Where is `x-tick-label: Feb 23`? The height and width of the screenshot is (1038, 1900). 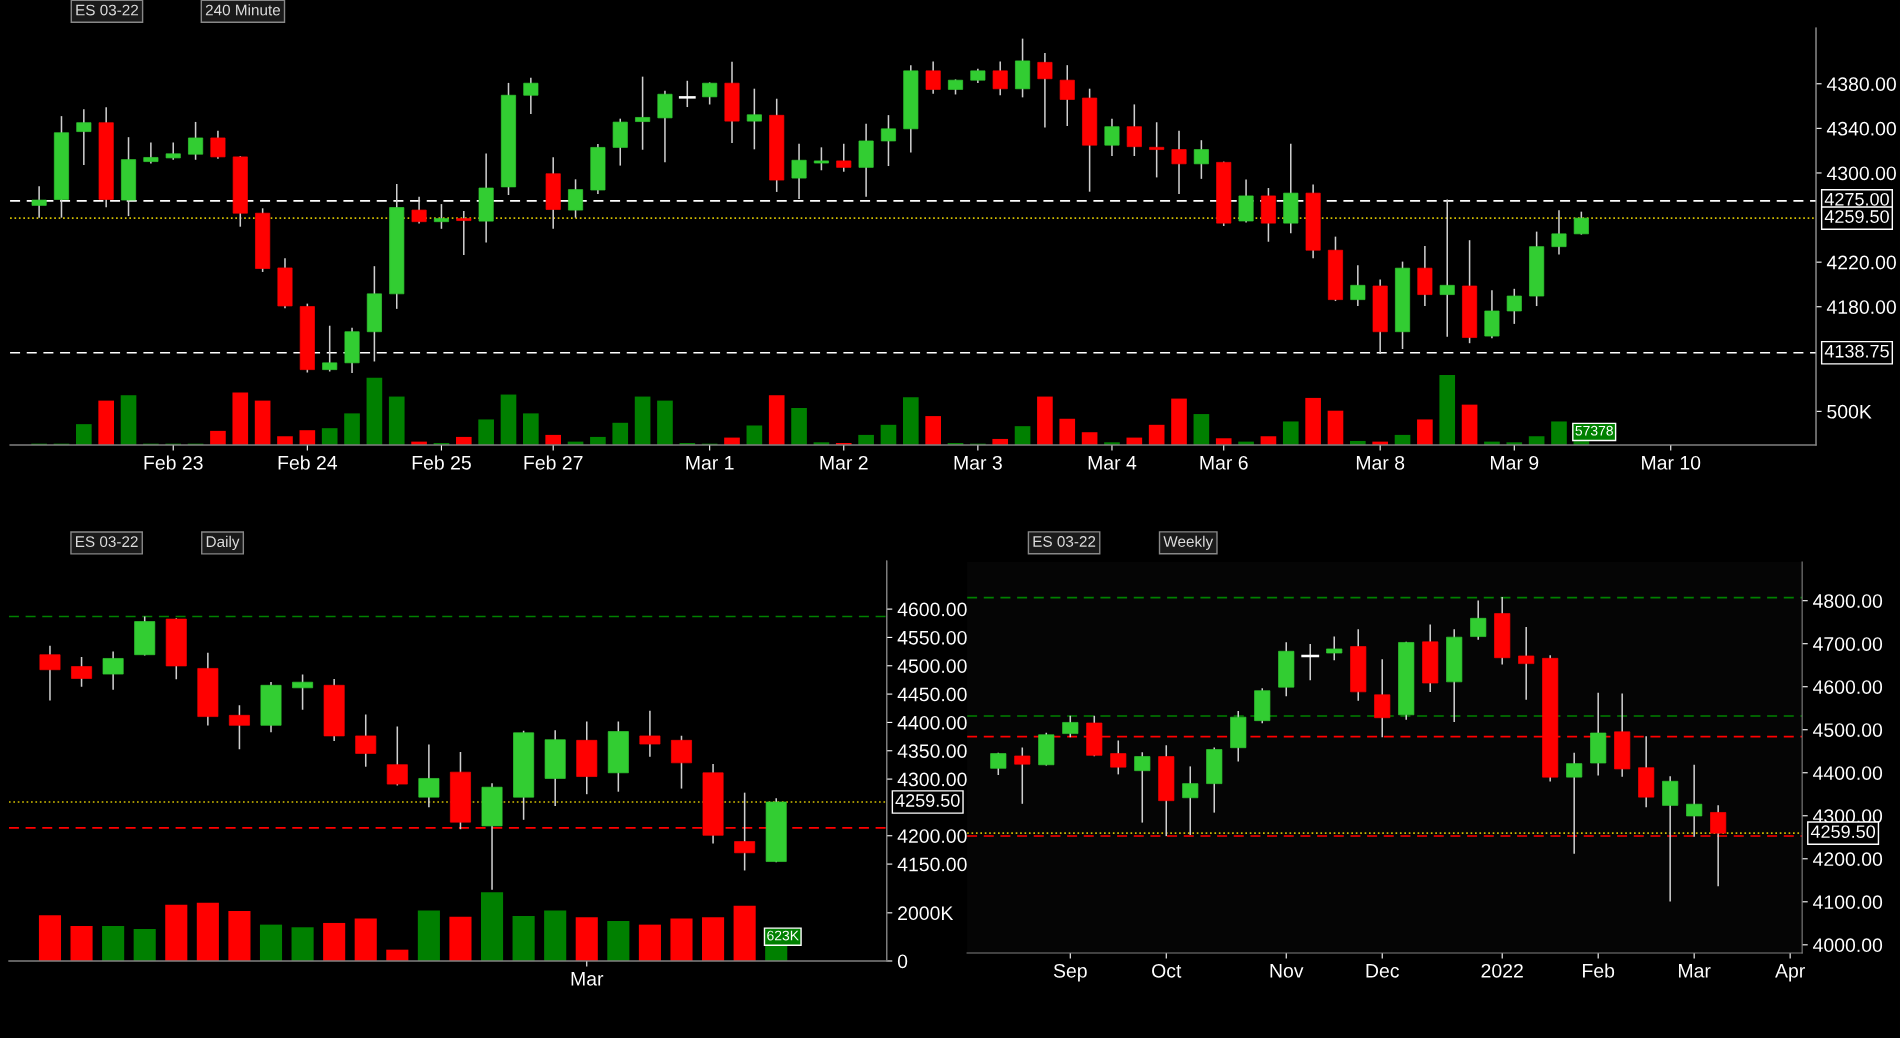
x-tick-label: Feb 23 is located at coordinates (173, 462).